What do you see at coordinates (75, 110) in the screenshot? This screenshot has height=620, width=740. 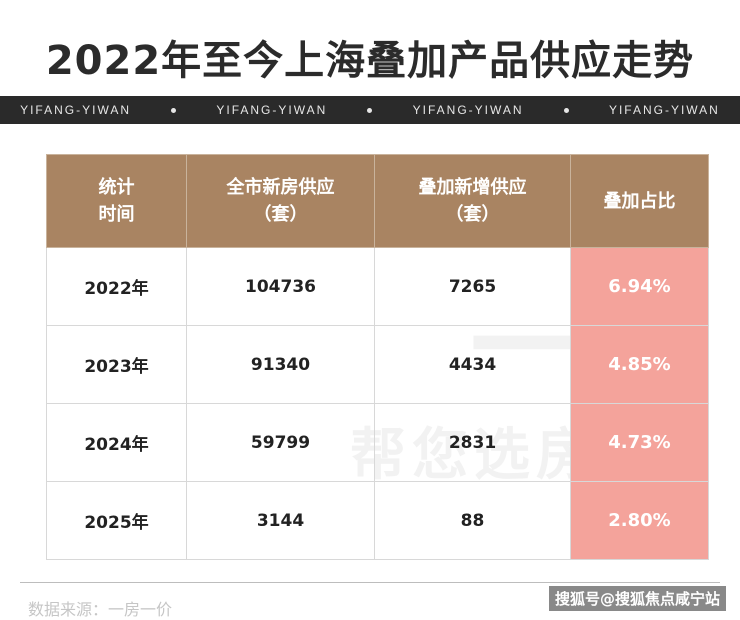 I see `band-text-1: YIFANG-YIWAN` at bounding box center [75, 110].